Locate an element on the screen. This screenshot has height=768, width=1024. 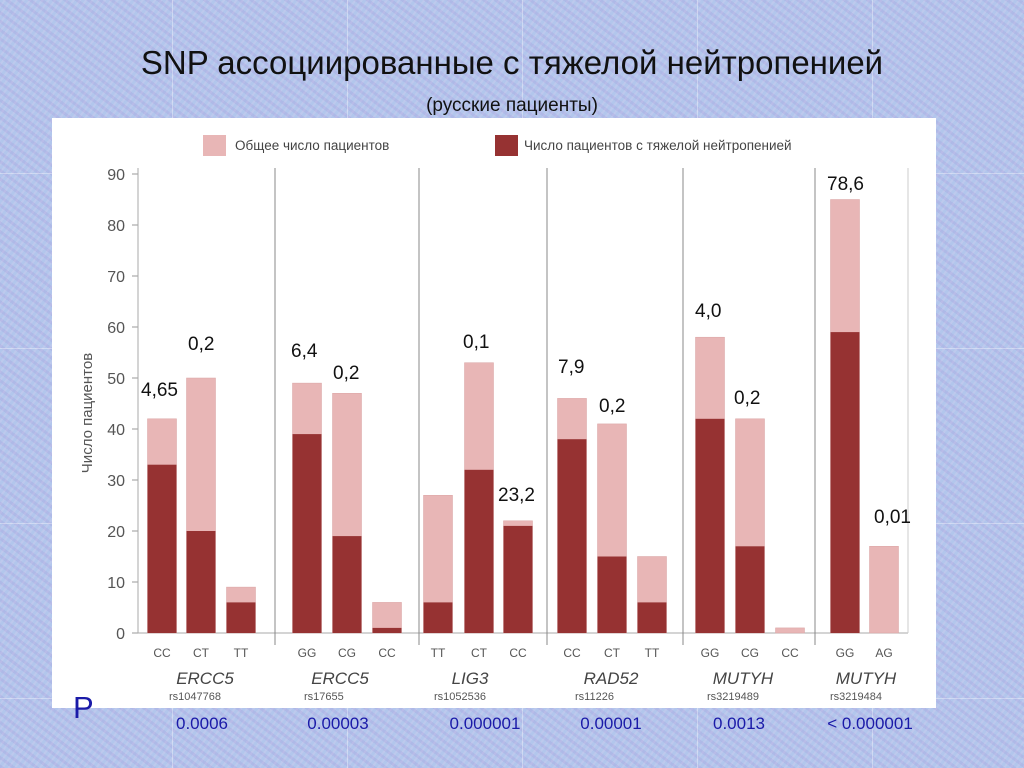
y-tick-label: 80 is located at coordinates (116, 226).